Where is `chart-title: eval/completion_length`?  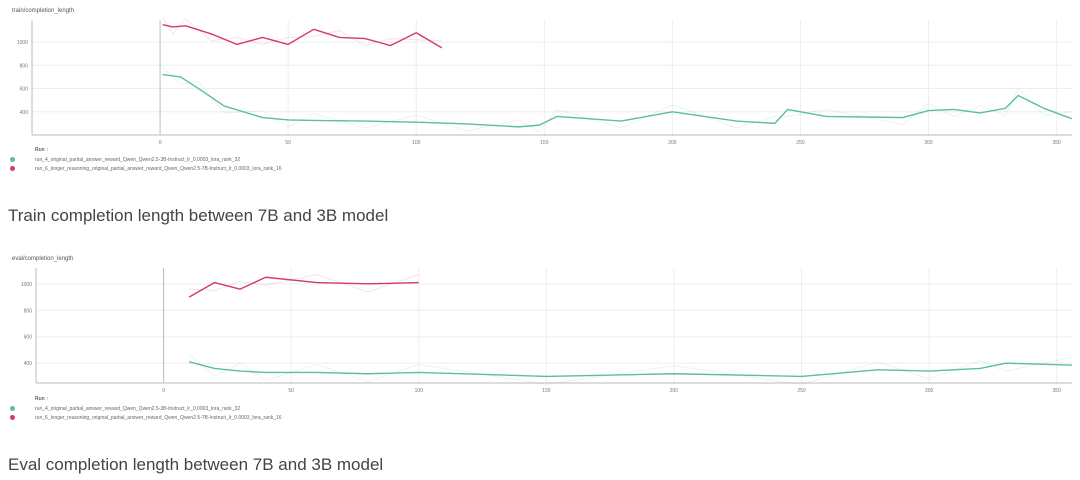 chart-title: eval/completion_length is located at coordinates (43, 259).